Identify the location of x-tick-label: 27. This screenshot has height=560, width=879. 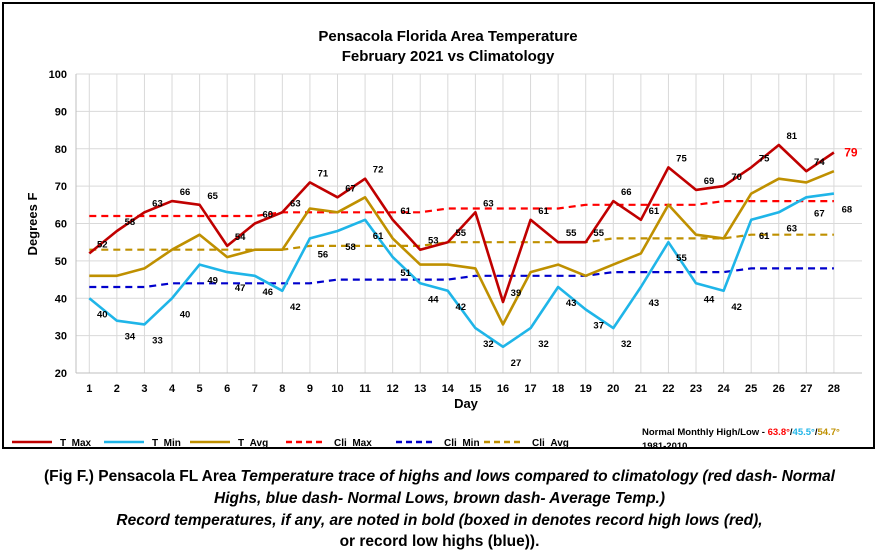
(806, 389).